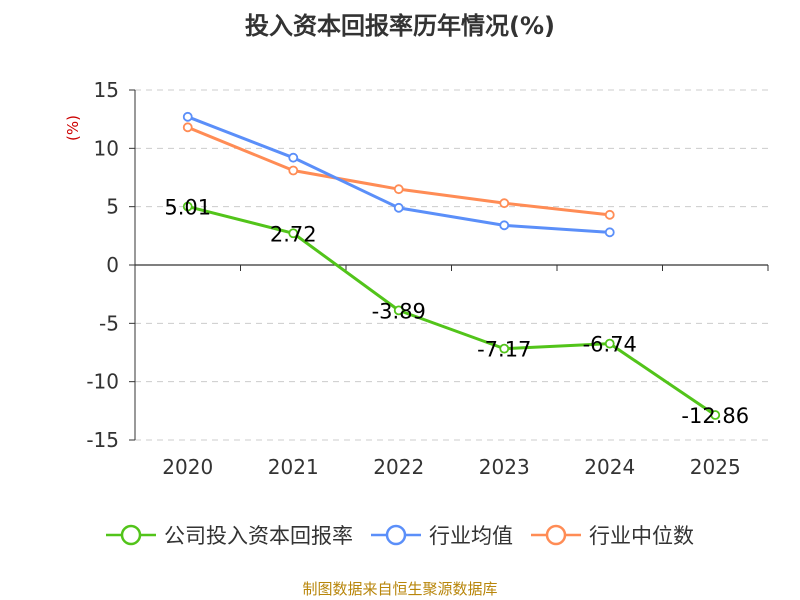 This screenshot has height=600, width=800. I want to click on x-tick-label: 2024, so click(609, 467).